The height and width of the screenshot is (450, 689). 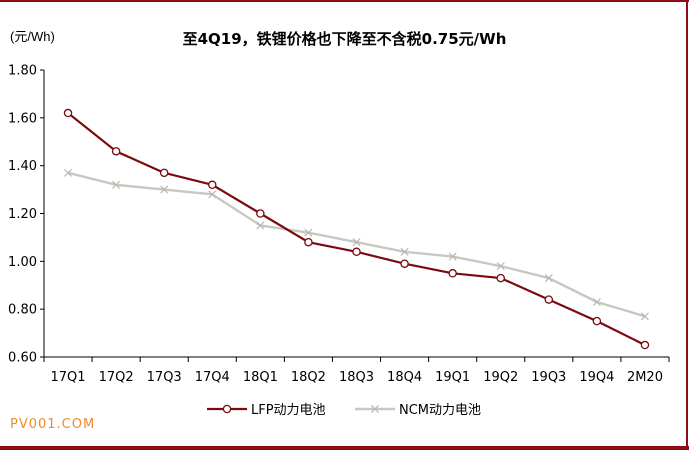 What do you see at coordinates (452, 377) in the screenshot?
I see `x-tick-label: 19Q1` at bounding box center [452, 377].